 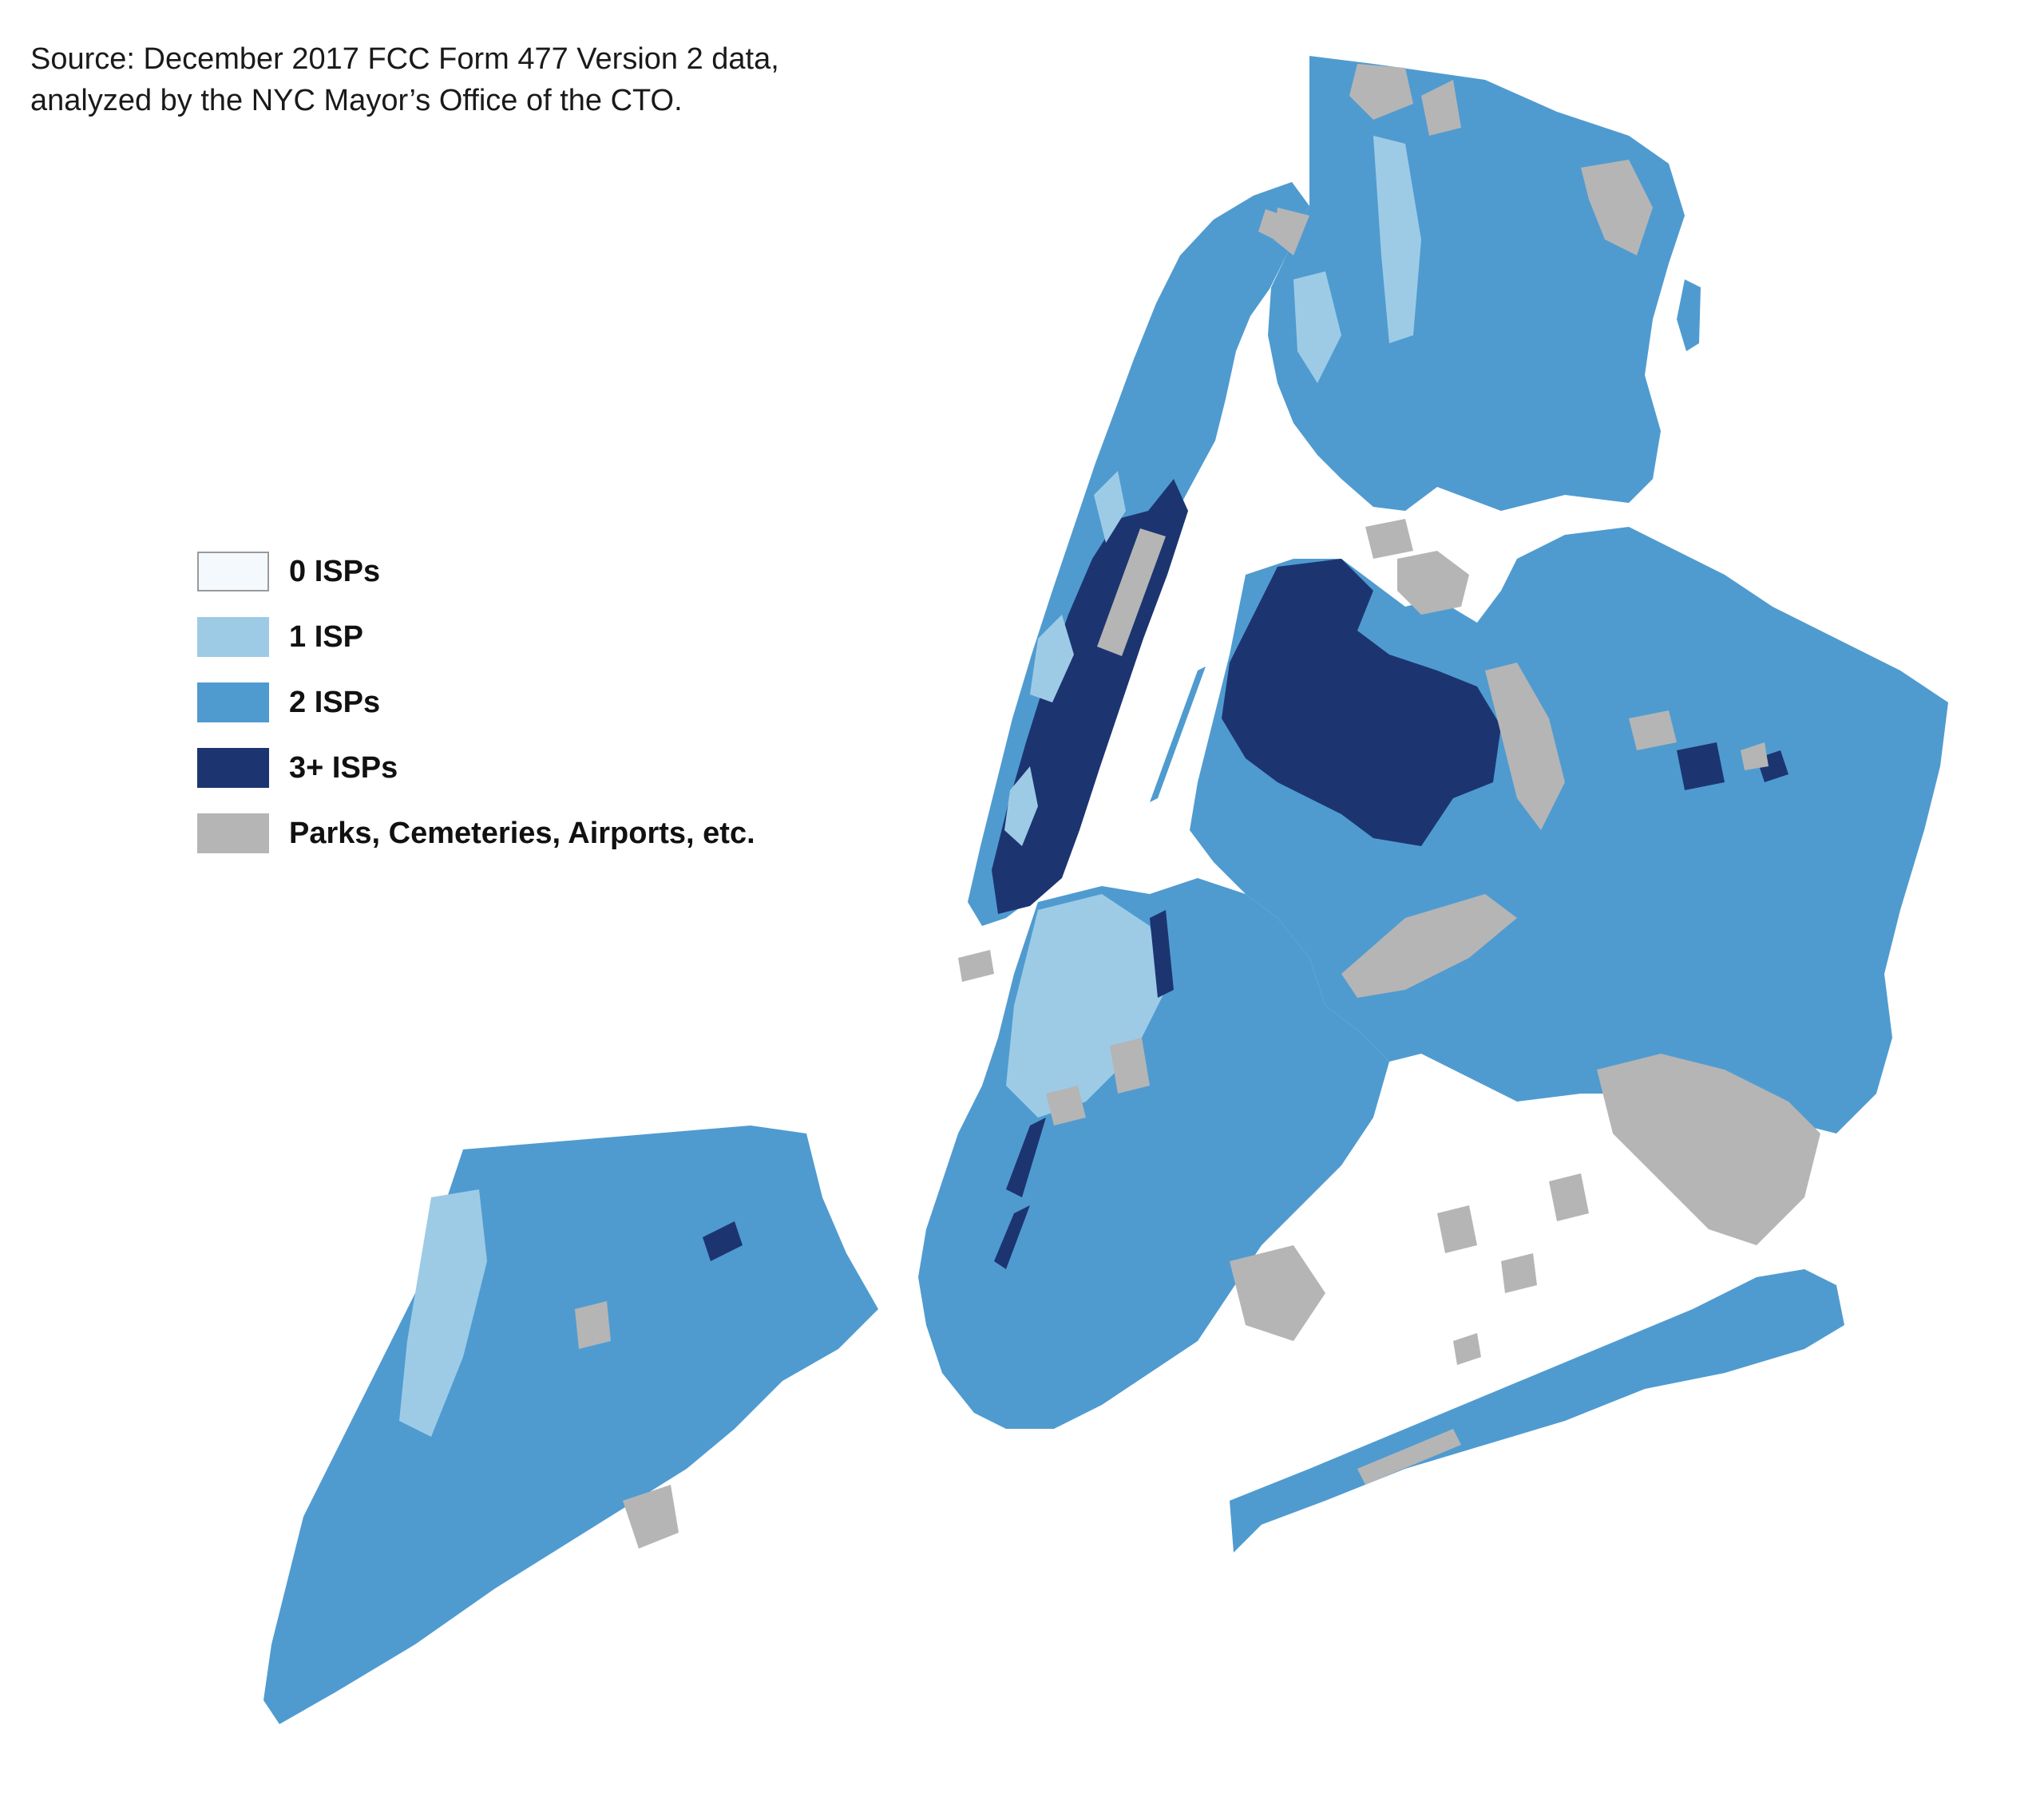 I want to click on queens-dense-northwest, so click(x=1361, y=702).